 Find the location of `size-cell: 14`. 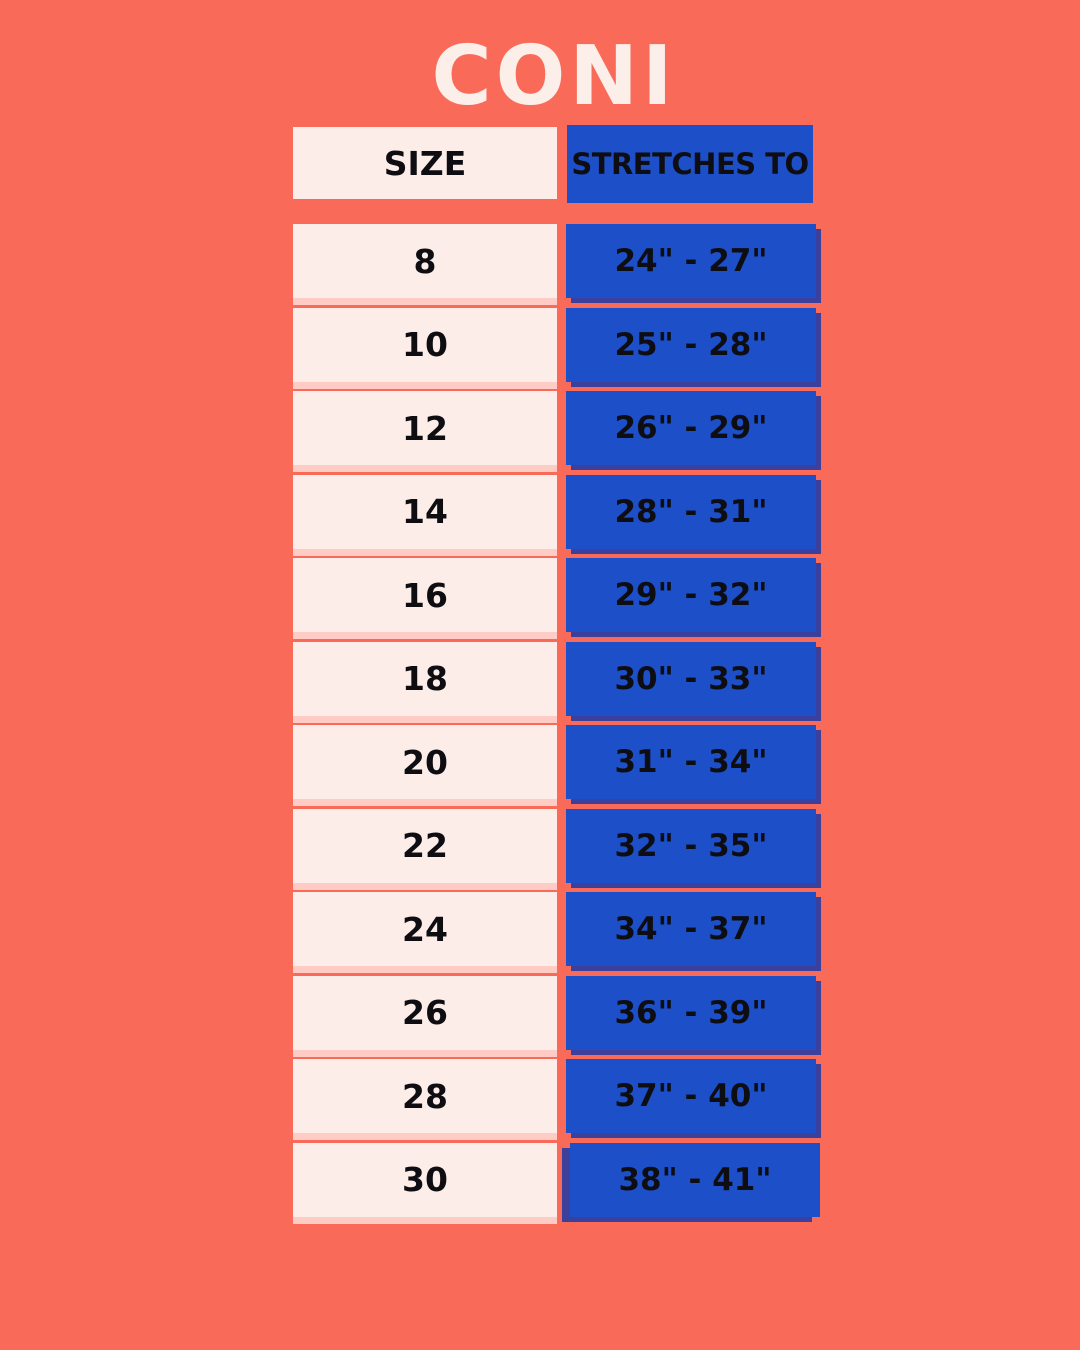

size-cell: 14 is located at coordinates (425, 511).